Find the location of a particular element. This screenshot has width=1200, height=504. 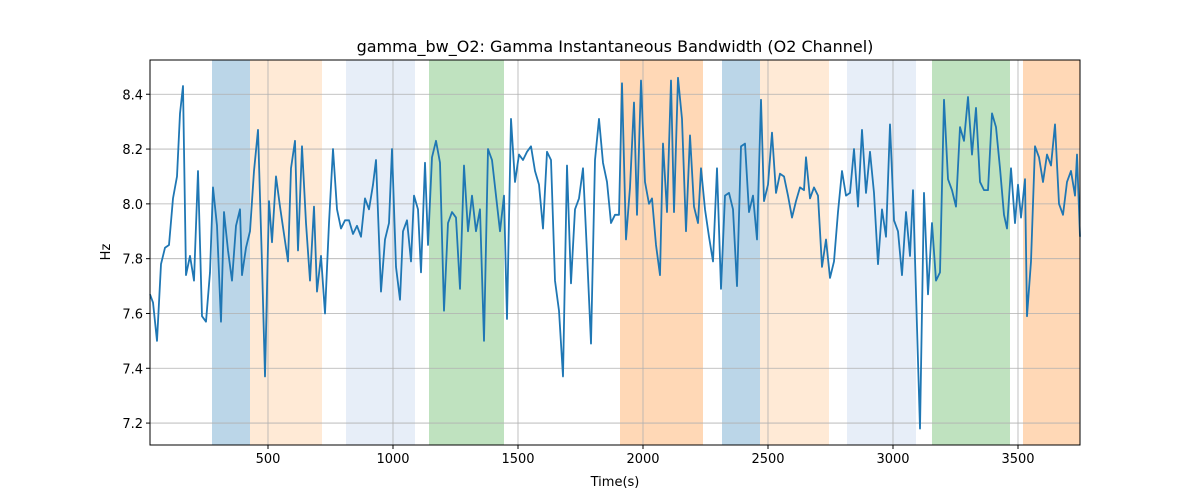

y-tick-label: 7.4 is located at coordinates (132, 369).